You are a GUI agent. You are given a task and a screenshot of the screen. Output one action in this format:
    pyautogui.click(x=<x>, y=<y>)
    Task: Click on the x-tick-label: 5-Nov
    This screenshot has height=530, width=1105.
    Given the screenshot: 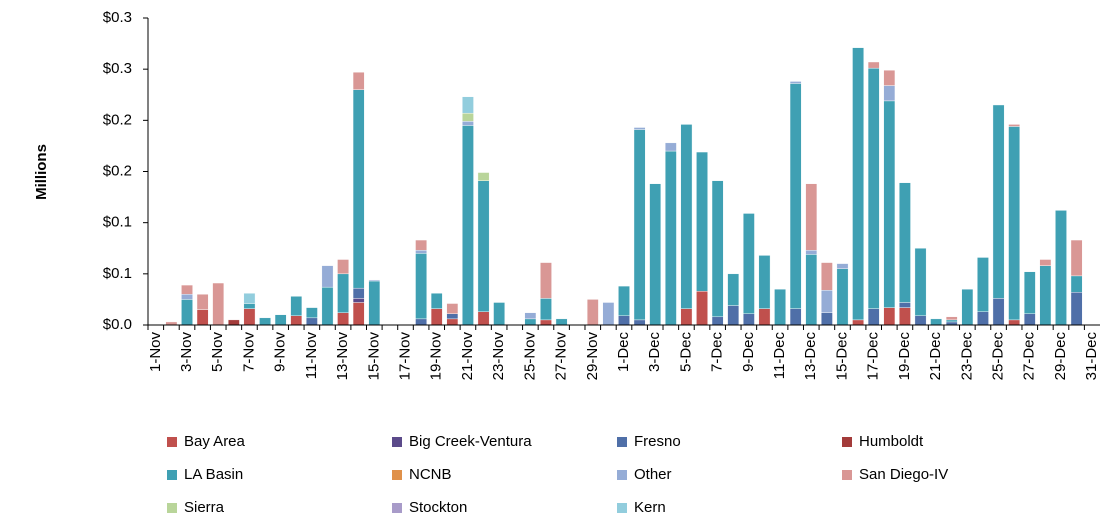 What is the action you would take?
    pyautogui.click(x=217, y=352)
    